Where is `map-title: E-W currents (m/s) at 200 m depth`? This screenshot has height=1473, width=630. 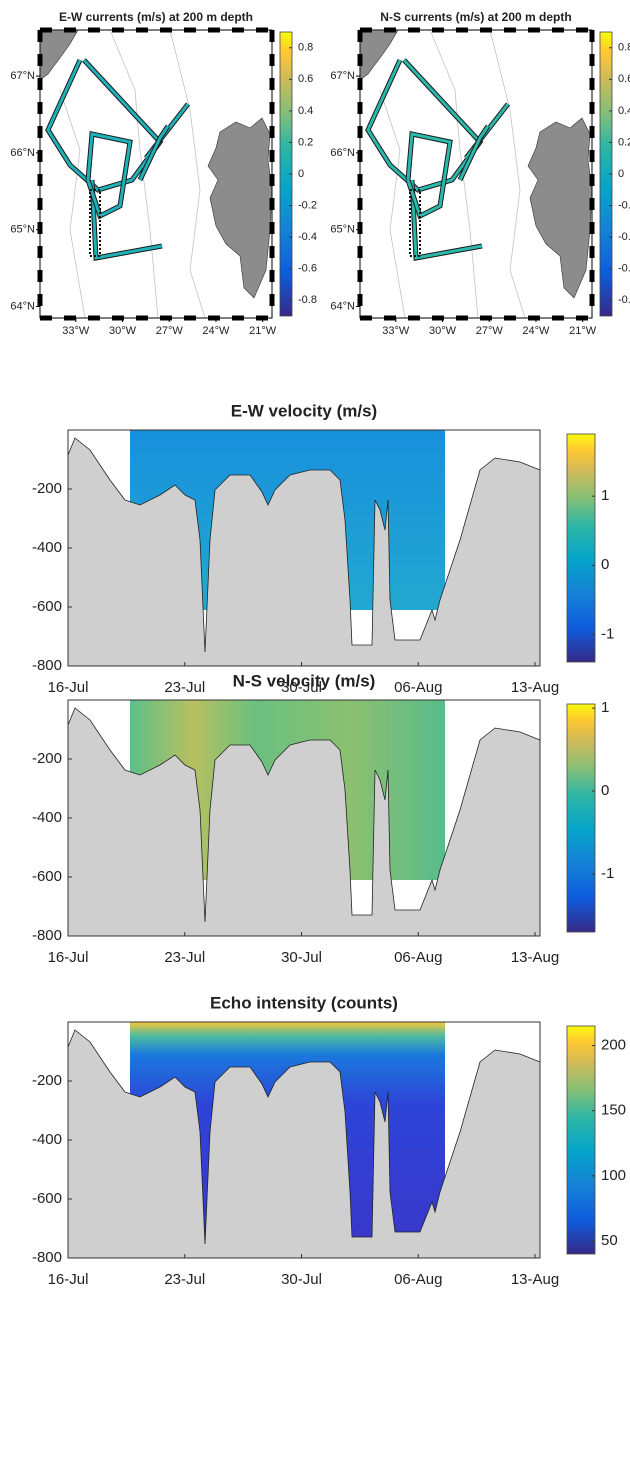 map-title: E-W currents (m/s) at 200 m depth is located at coordinates (156, 17).